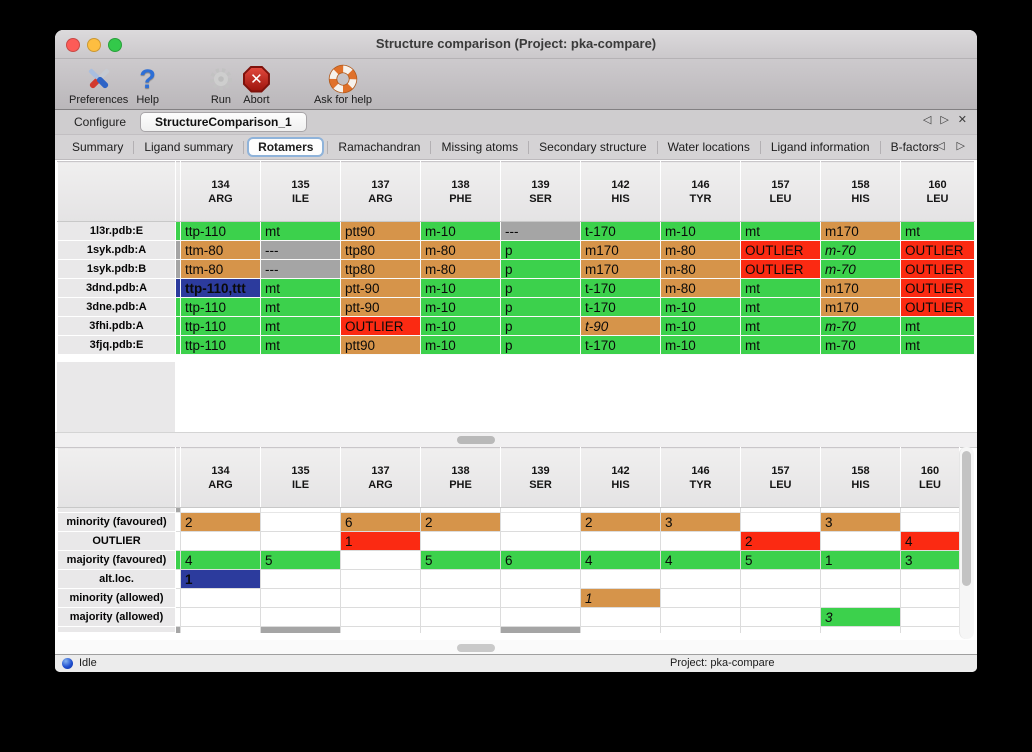 This screenshot has width=1032, height=752. Describe the element at coordinates (147, 85) in the screenshot. I see `help-button: ? Help` at that location.